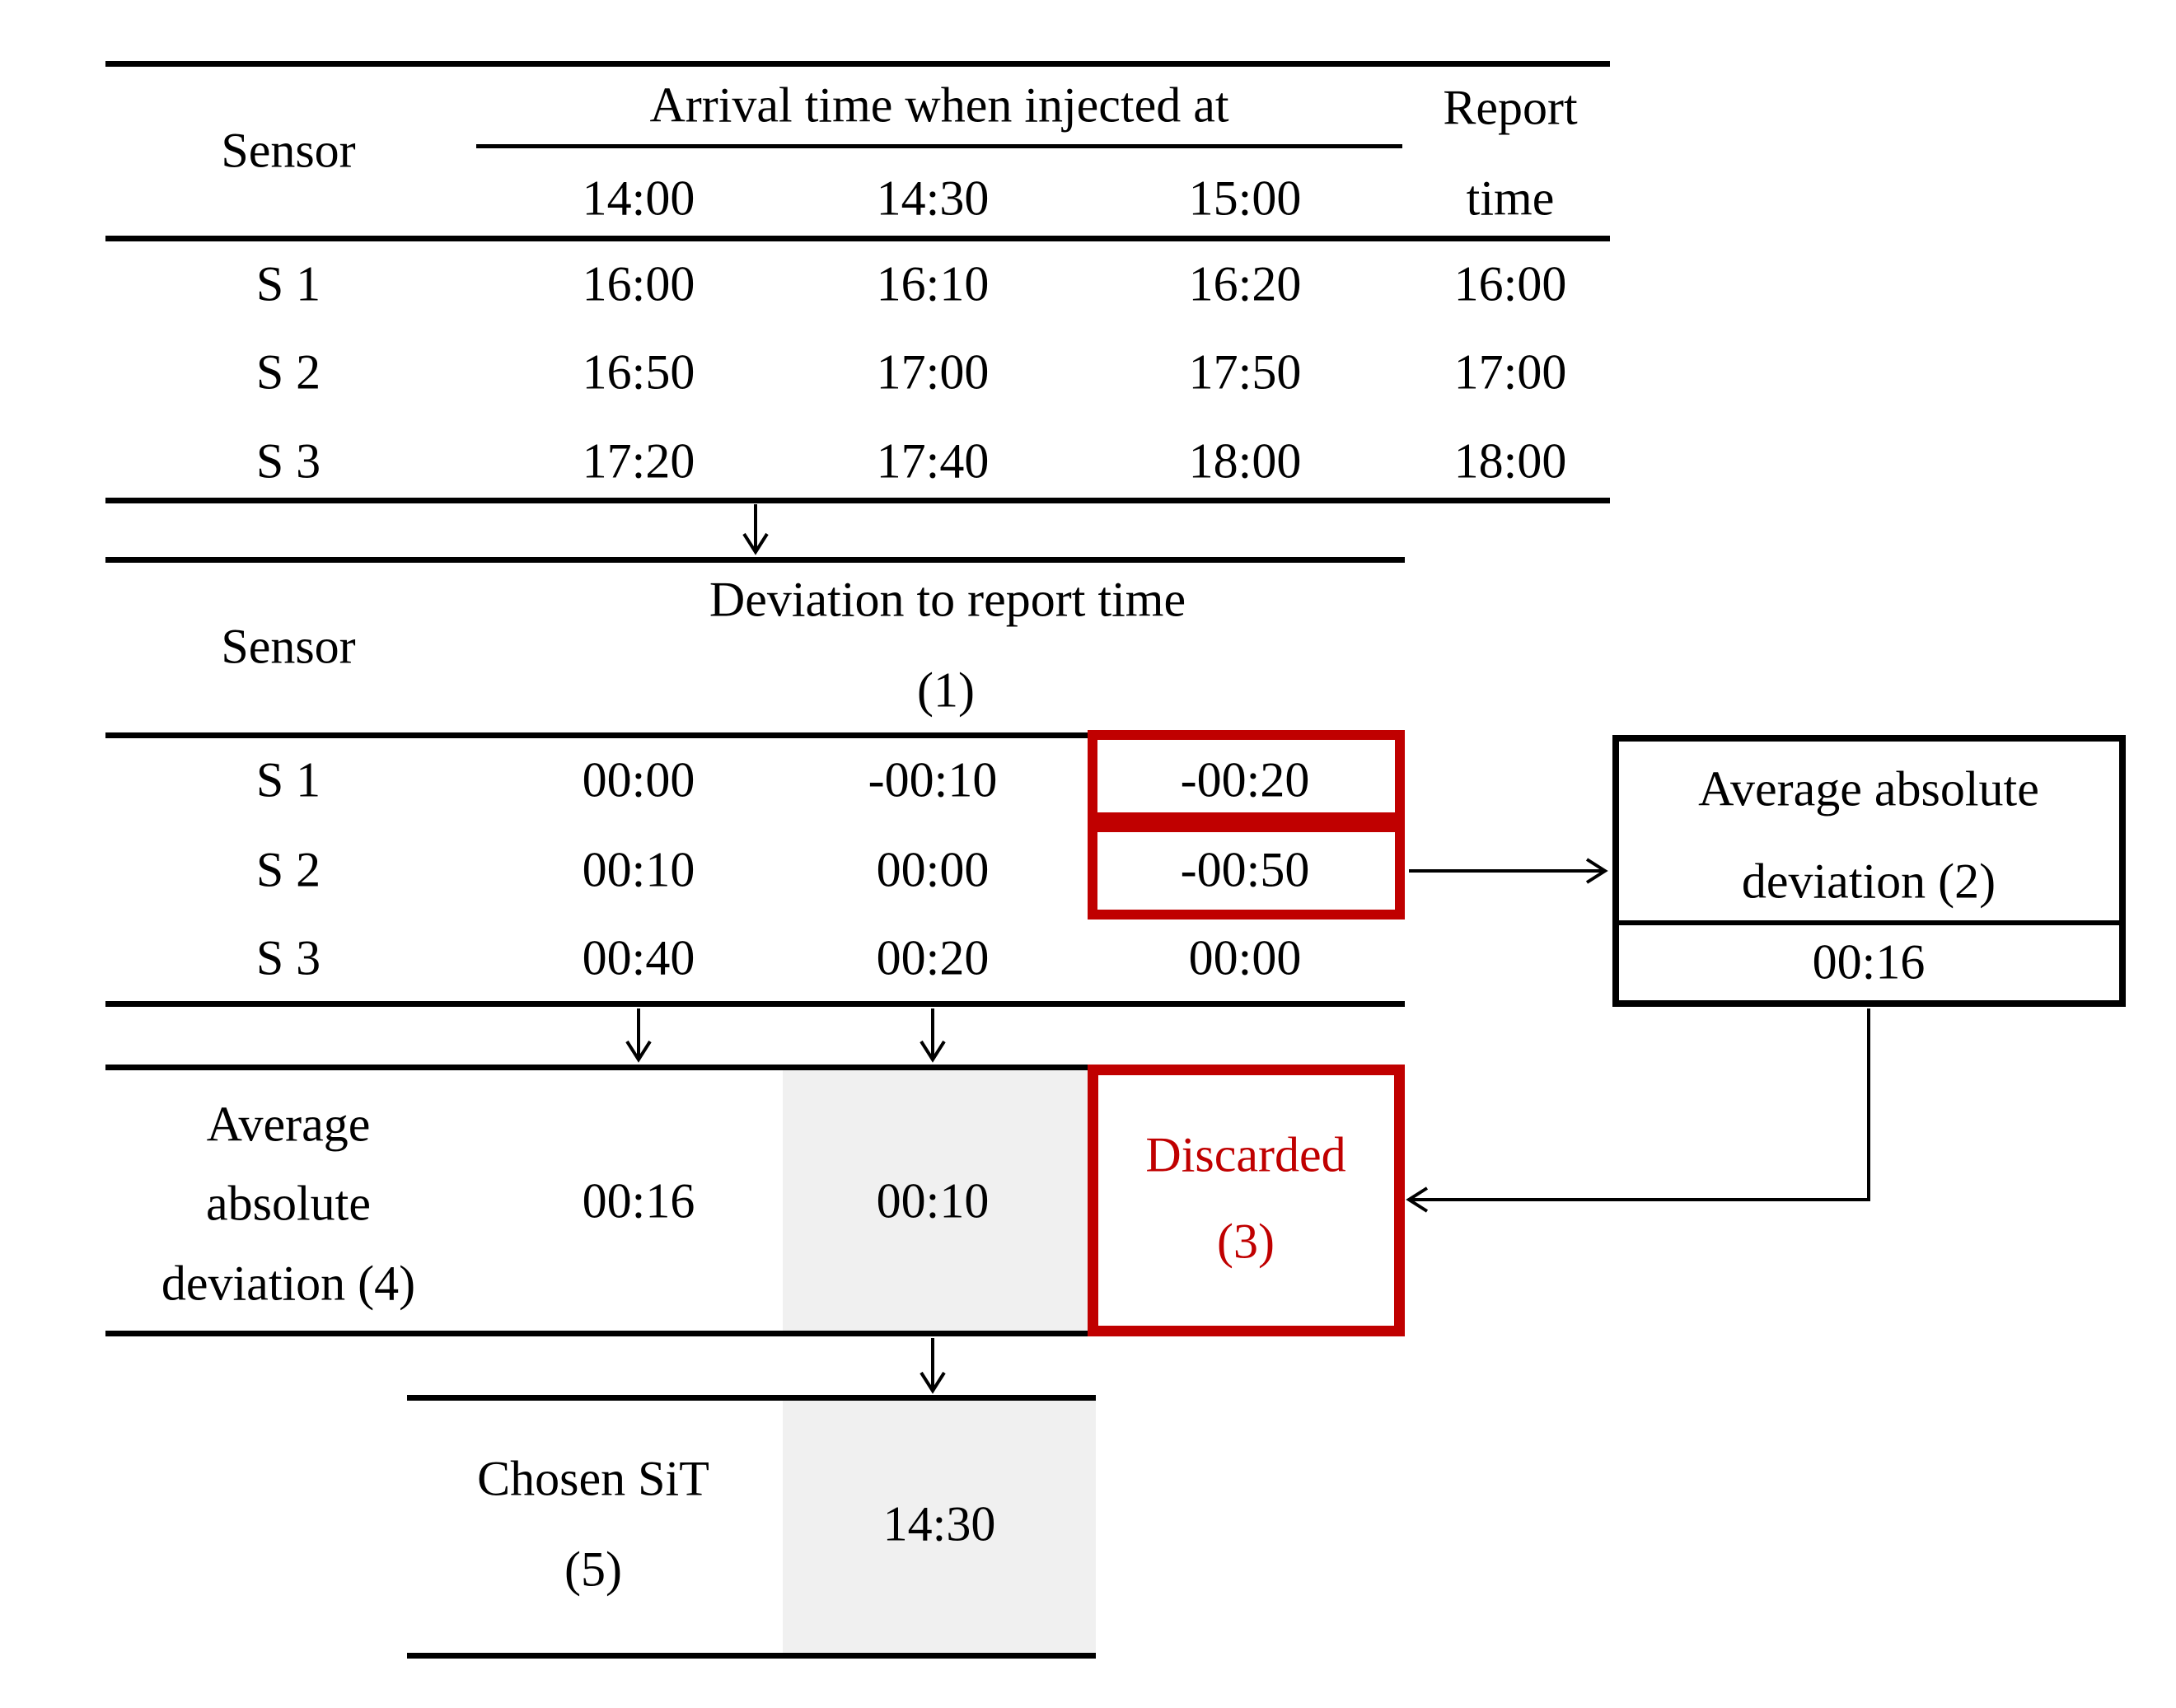  What do you see at coordinates (755, 1004) in the screenshot?
I see `t2-bottom-rule` at bounding box center [755, 1004].